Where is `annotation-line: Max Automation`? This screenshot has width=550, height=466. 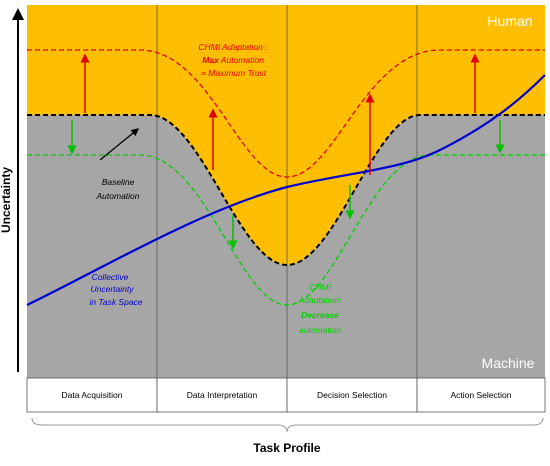
annotation-line: Max Automation is located at coordinates (233, 60).